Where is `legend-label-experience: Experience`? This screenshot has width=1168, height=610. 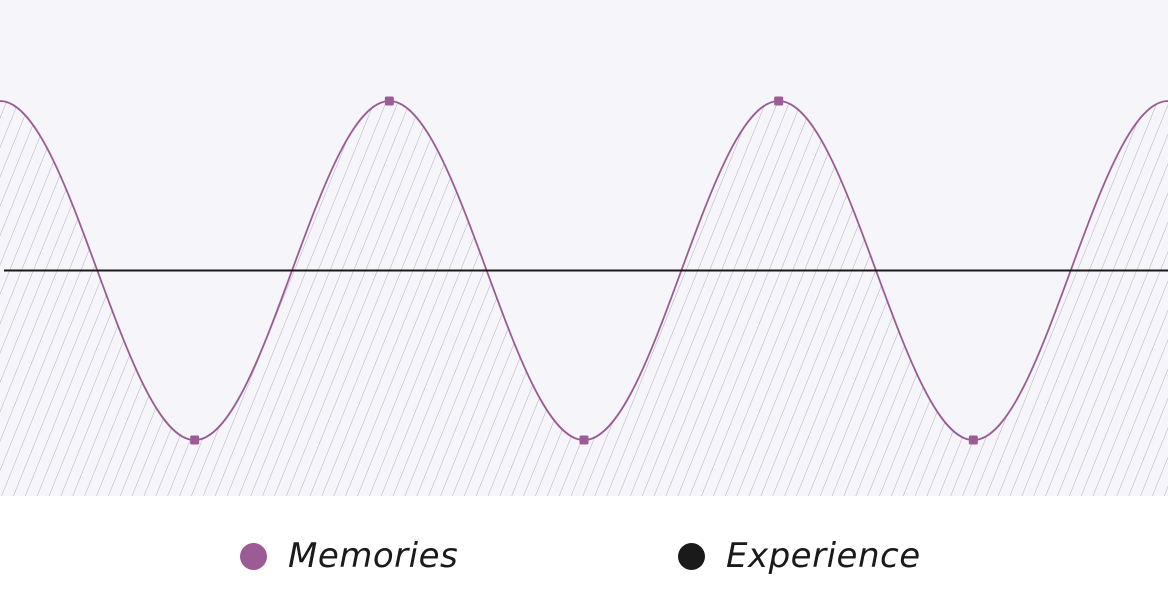 legend-label-experience: Experience is located at coordinates (823, 556).